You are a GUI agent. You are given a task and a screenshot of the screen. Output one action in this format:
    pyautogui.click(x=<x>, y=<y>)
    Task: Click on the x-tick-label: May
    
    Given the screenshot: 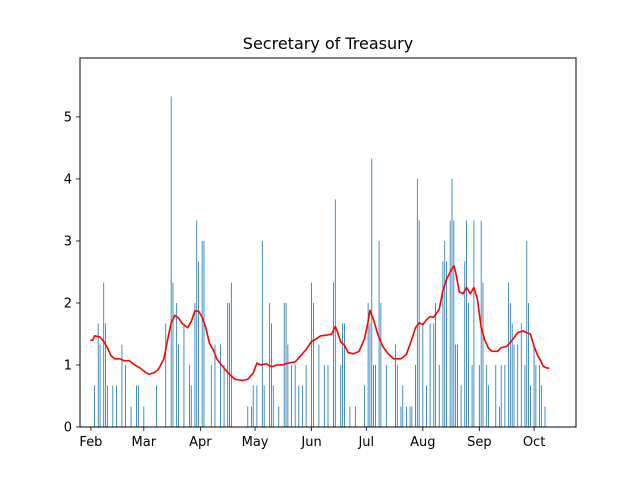 What is the action you would take?
    pyautogui.click(x=255, y=442)
    